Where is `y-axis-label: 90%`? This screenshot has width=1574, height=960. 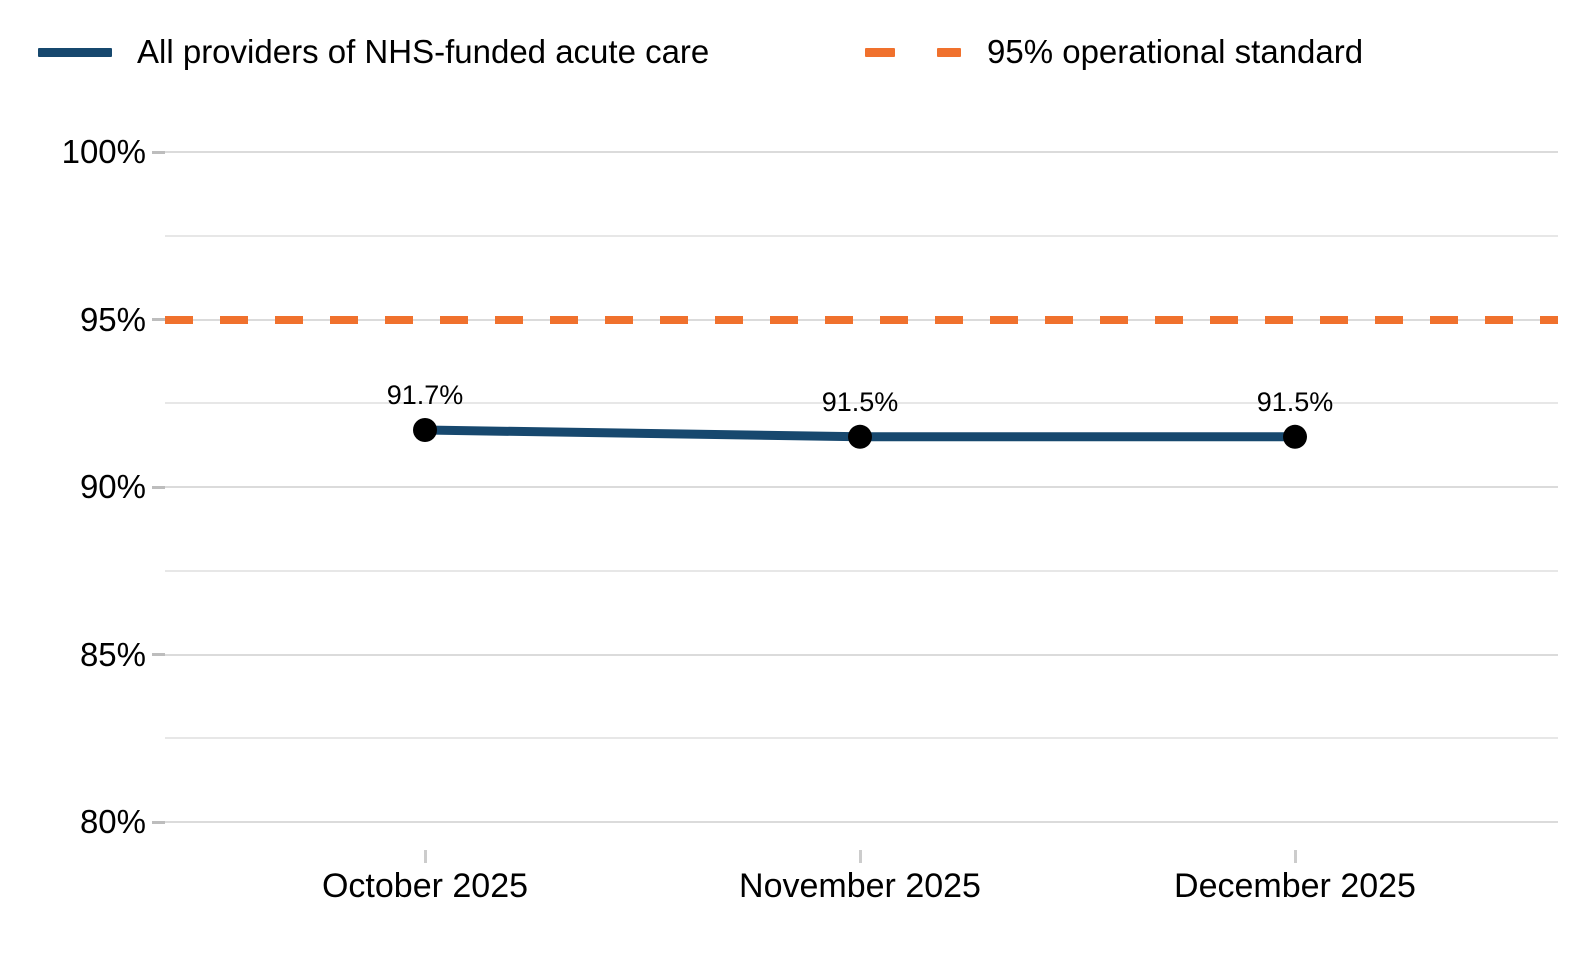 y-axis-label: 90% is located at coordinates (112, 486).